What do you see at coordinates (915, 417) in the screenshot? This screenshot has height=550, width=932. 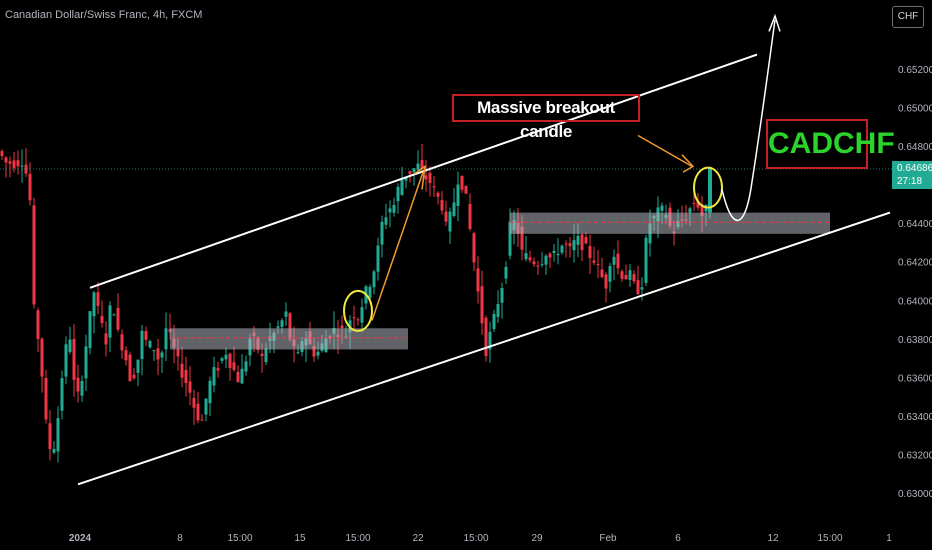 I see `price-tick-label: 0.63400` at bounding box center [915, 417].